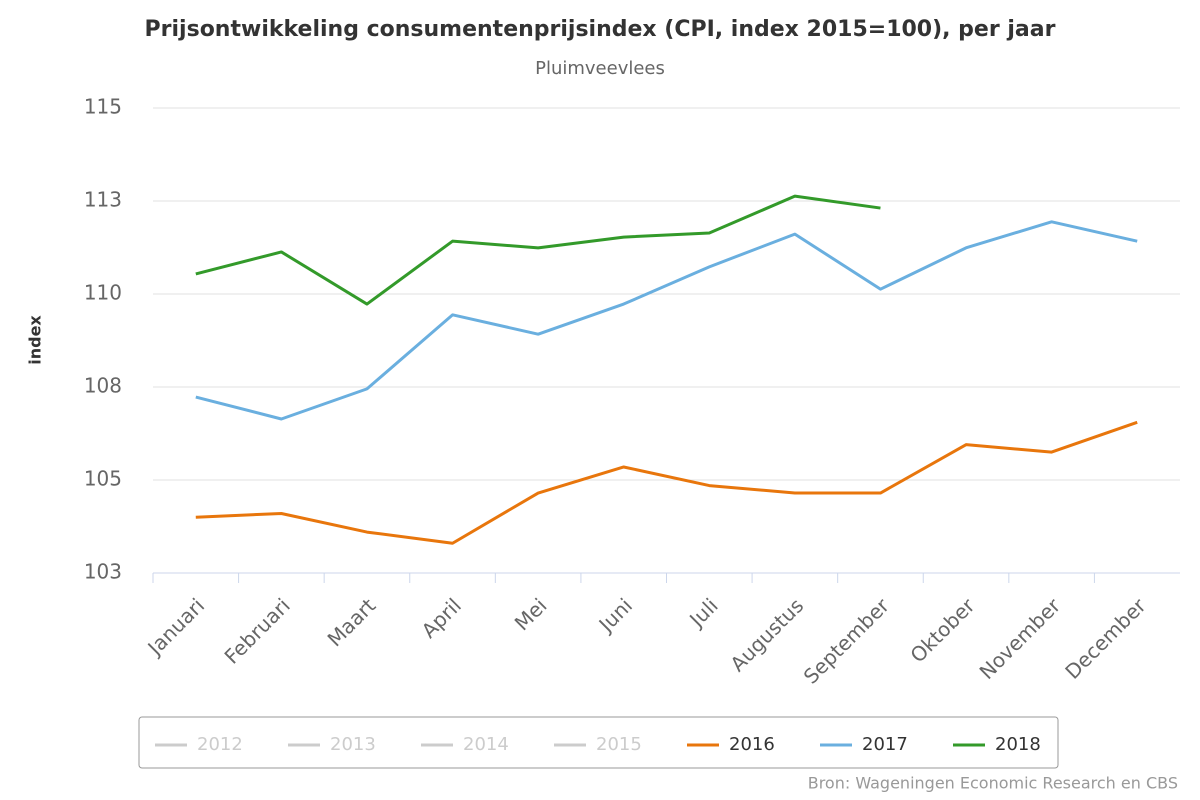  Describe the element at coordinates (885, 744) in the screenshot. I see `legend-label: 2017` at that location.